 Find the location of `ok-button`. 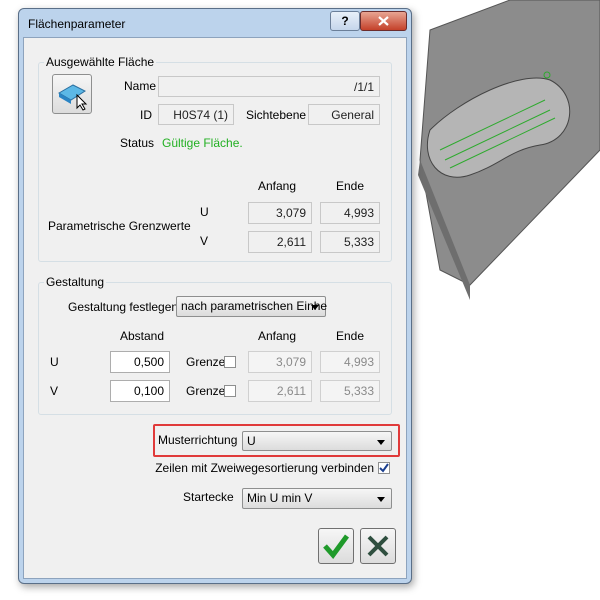

ok-button is located at coordinates (336, 546).